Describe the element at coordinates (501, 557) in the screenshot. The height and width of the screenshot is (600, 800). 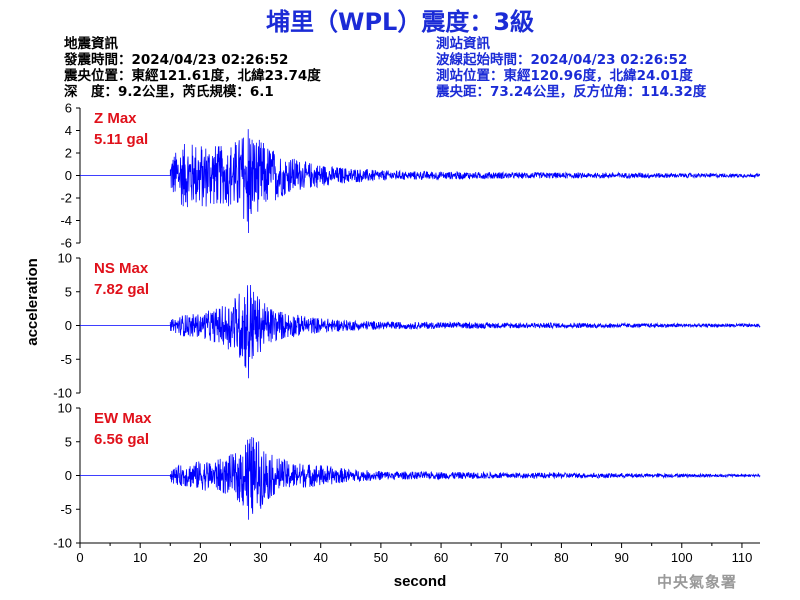
I see `x-tick-label: 70` at that location.